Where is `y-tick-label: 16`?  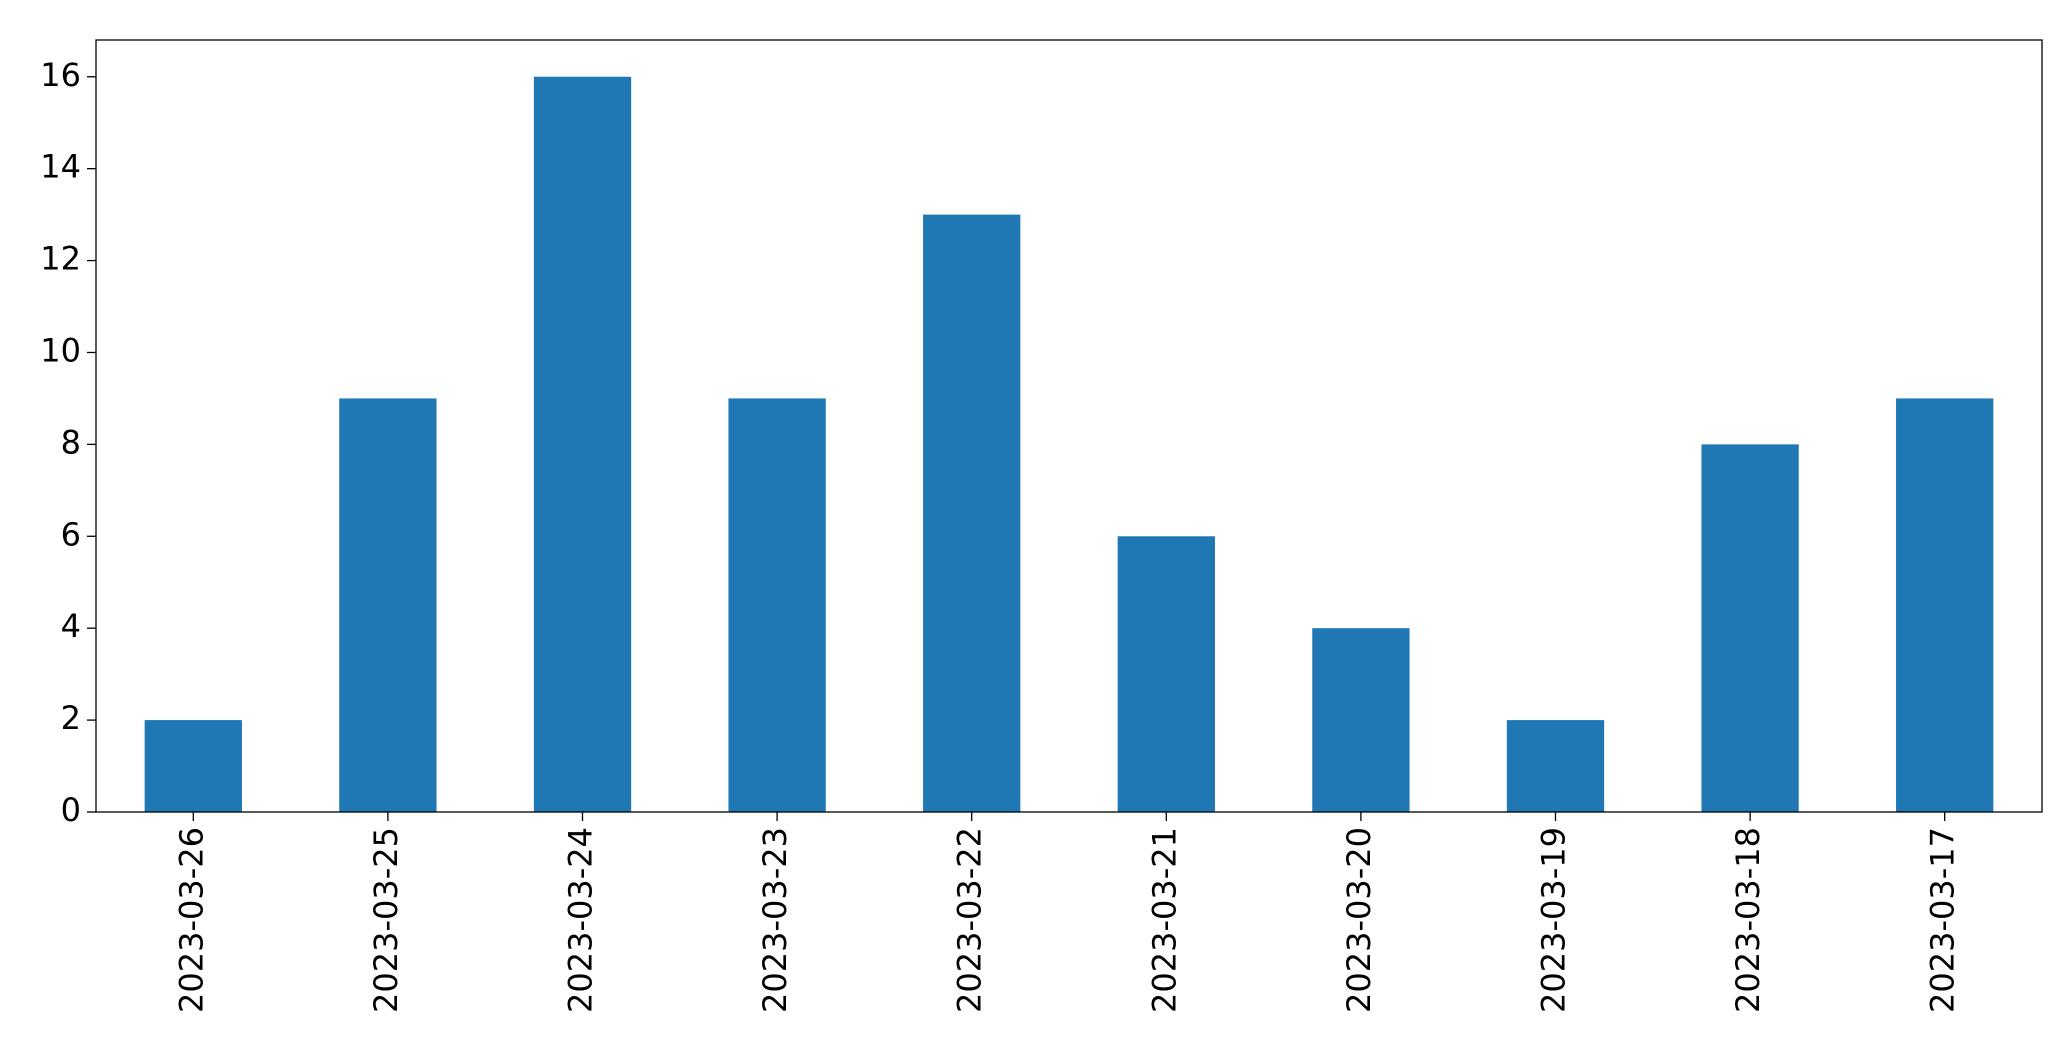
y-tick-label: 16 is located at coordinates (60, 75).